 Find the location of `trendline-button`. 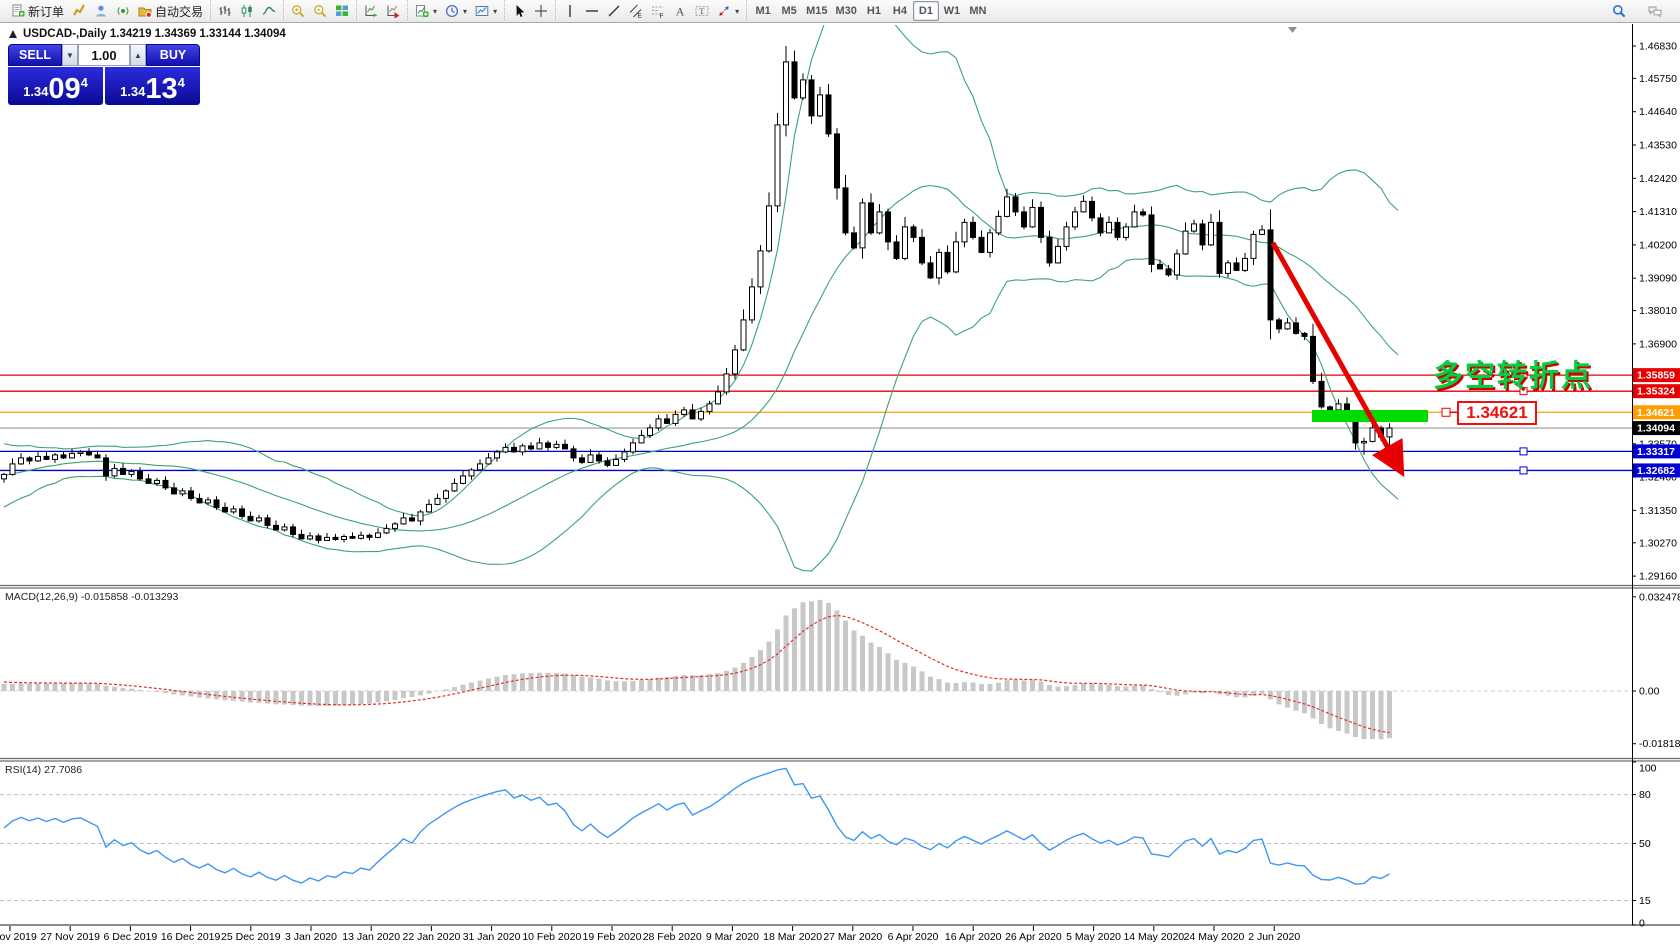

trendline-button is located at coordinates (614, 11).